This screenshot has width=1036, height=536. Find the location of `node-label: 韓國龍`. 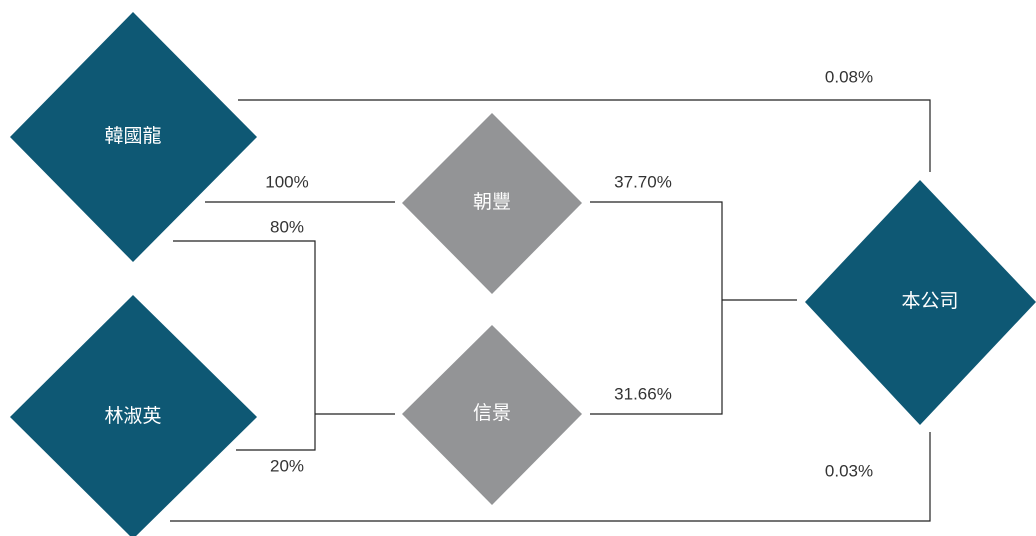

node-label: 韓國龍 is located at coordinates (132, 136).